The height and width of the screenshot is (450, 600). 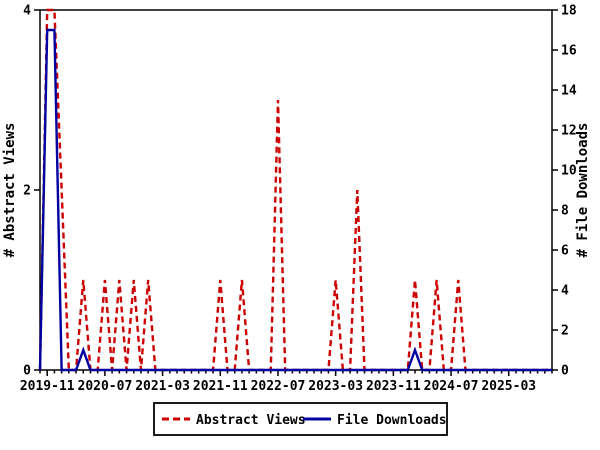 What do you see at coordinates (583, 190) in the screenshot?
I see `y-right-axis-title: # File Downloads` at bounding box center [583, 190].